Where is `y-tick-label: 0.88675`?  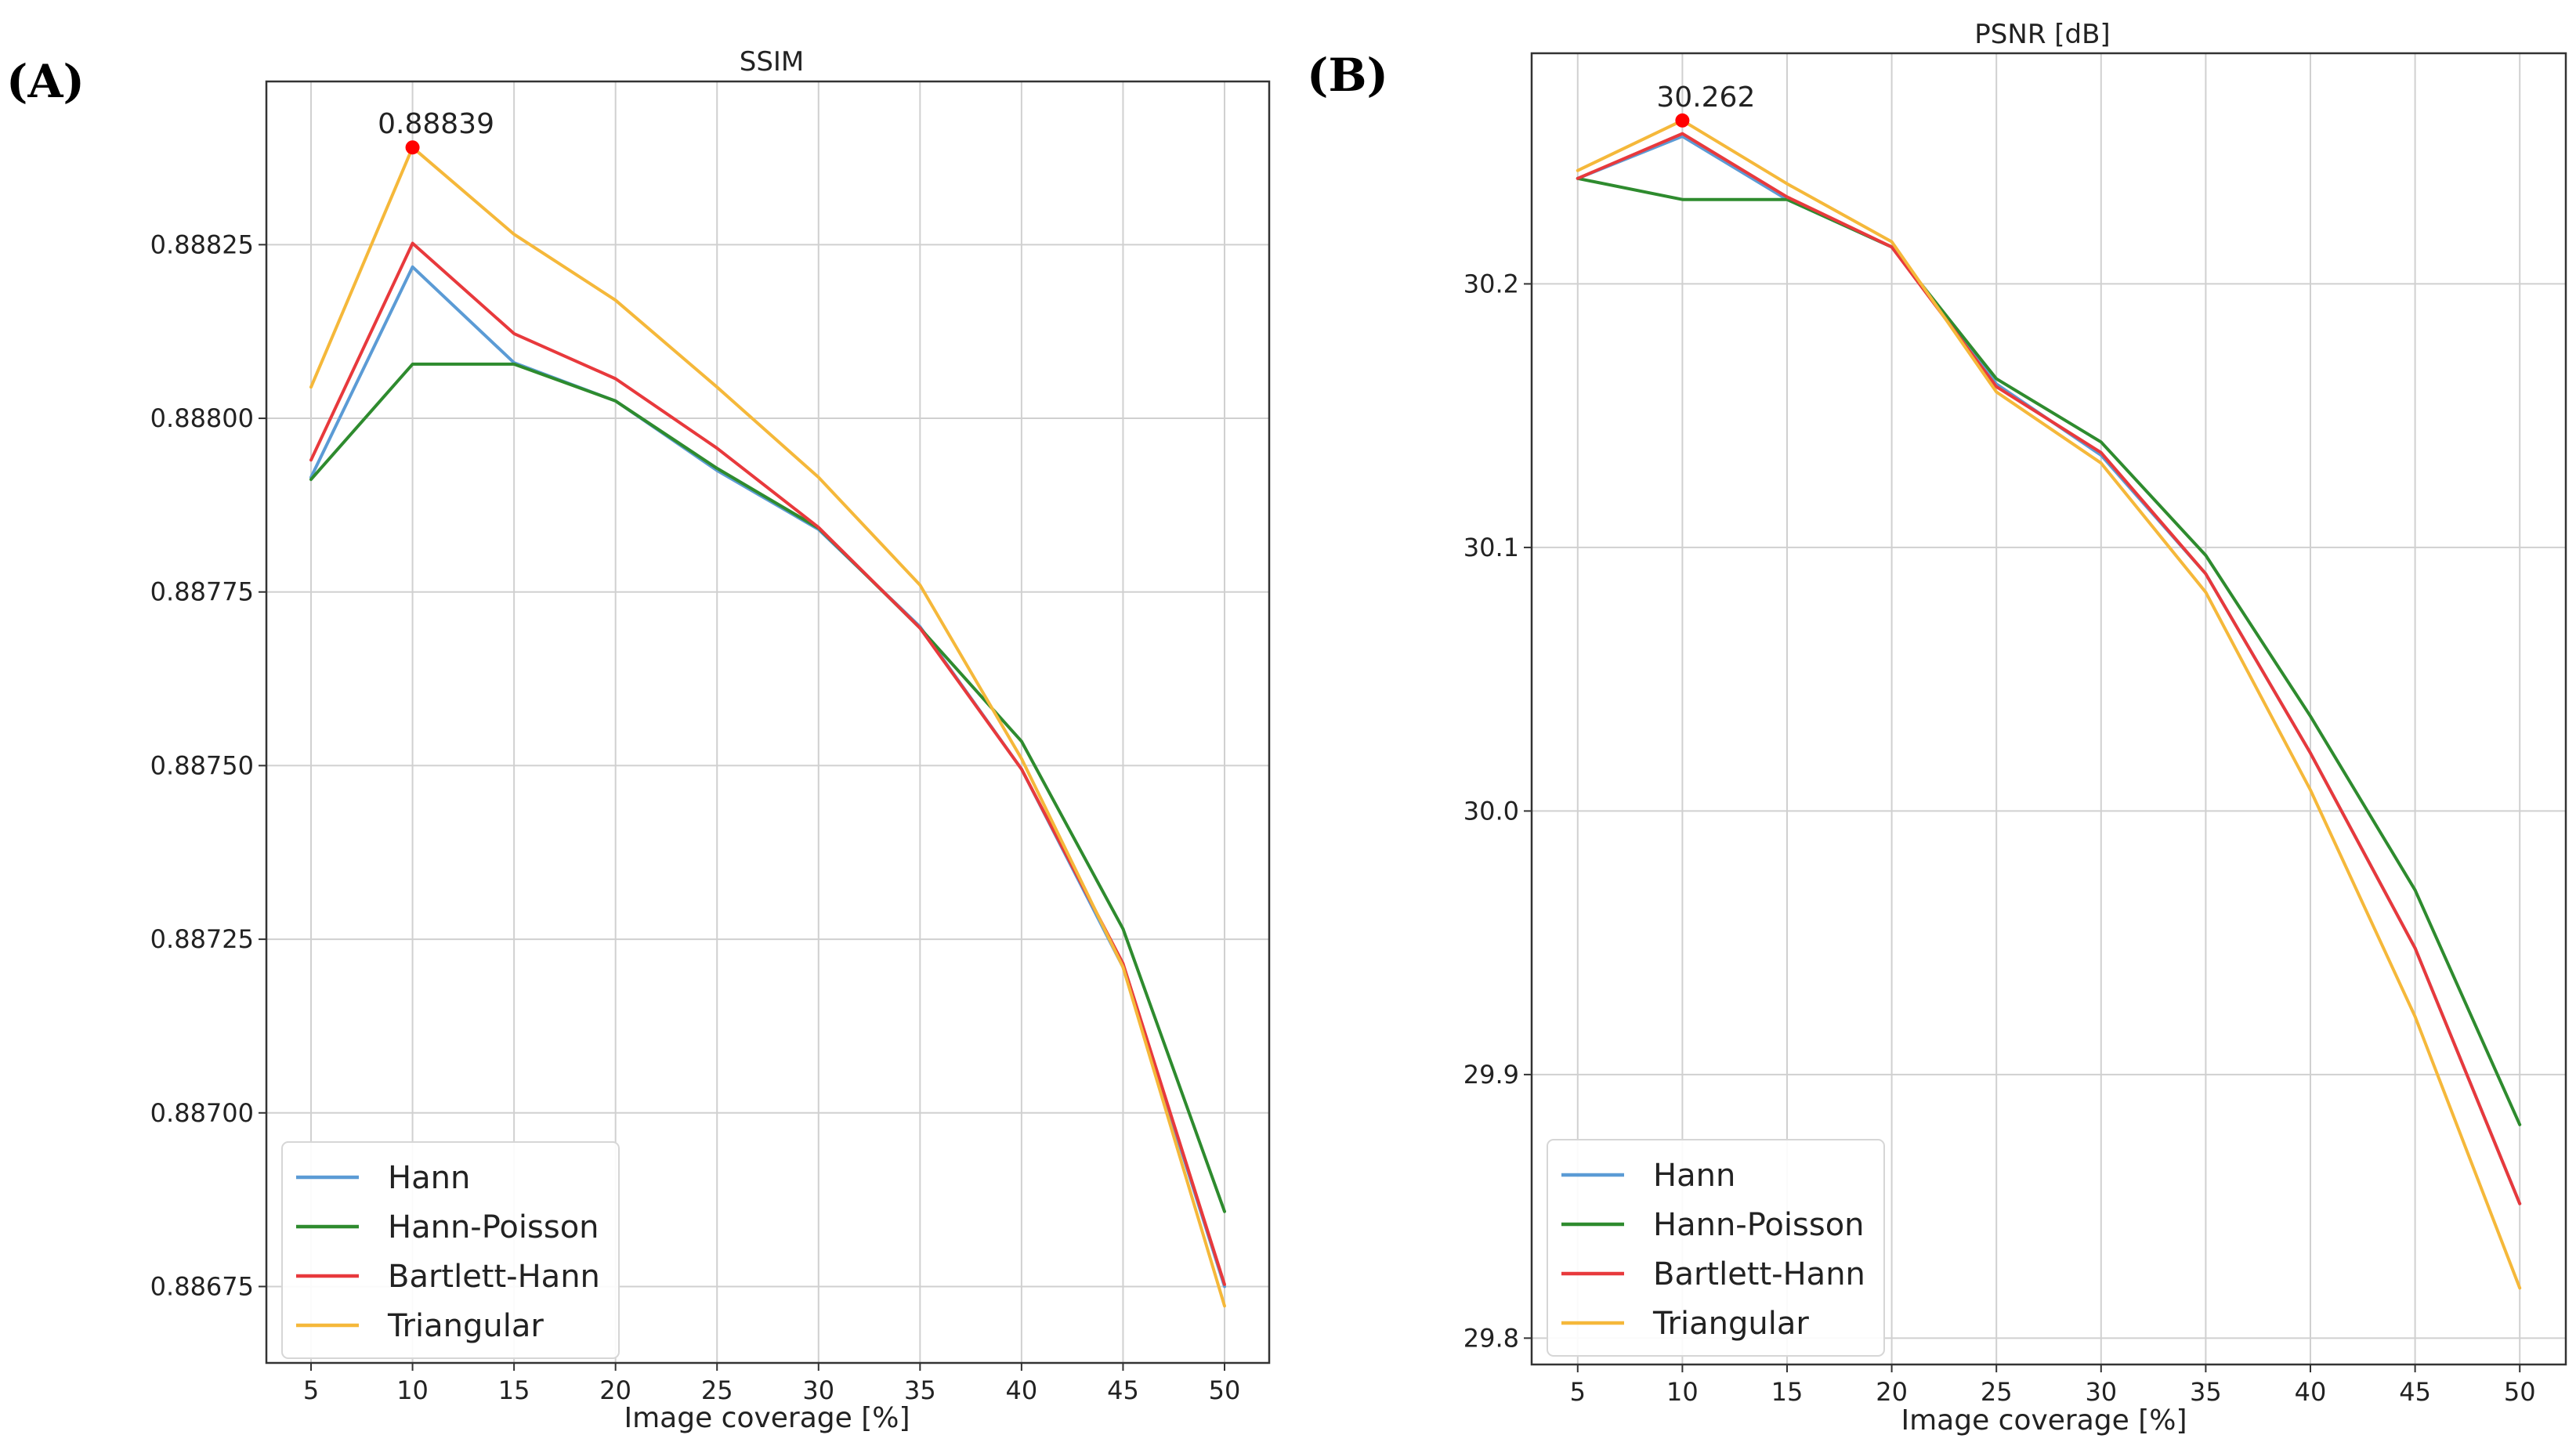
y-tick-label: 0.88675 is located at coordinates (202, 1286).